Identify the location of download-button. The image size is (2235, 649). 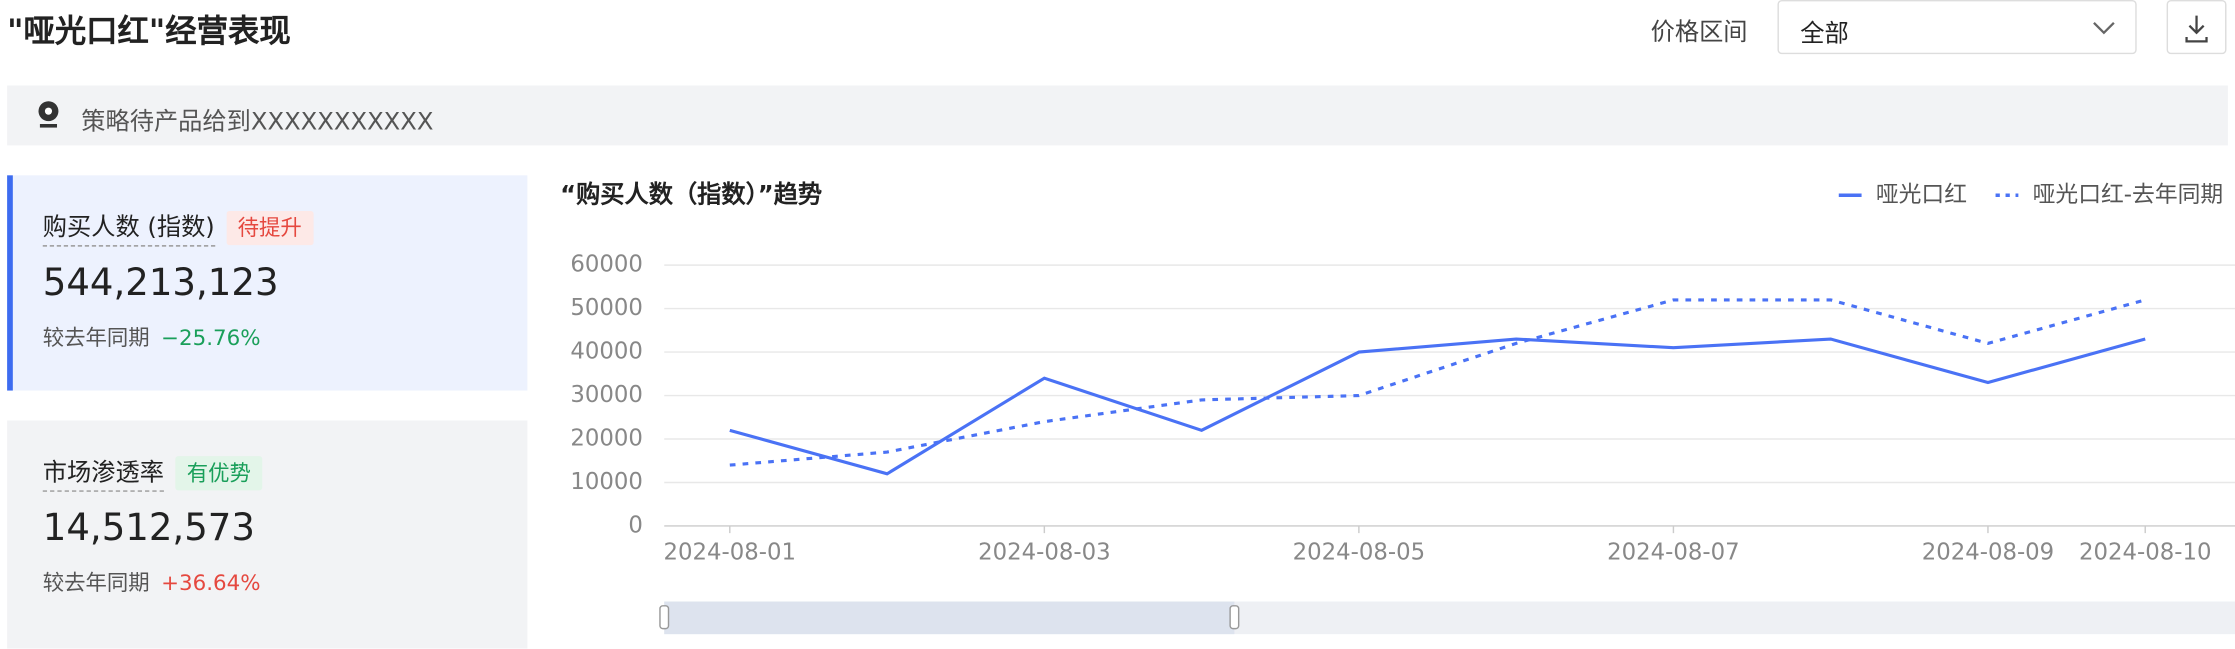
(2196, 27).